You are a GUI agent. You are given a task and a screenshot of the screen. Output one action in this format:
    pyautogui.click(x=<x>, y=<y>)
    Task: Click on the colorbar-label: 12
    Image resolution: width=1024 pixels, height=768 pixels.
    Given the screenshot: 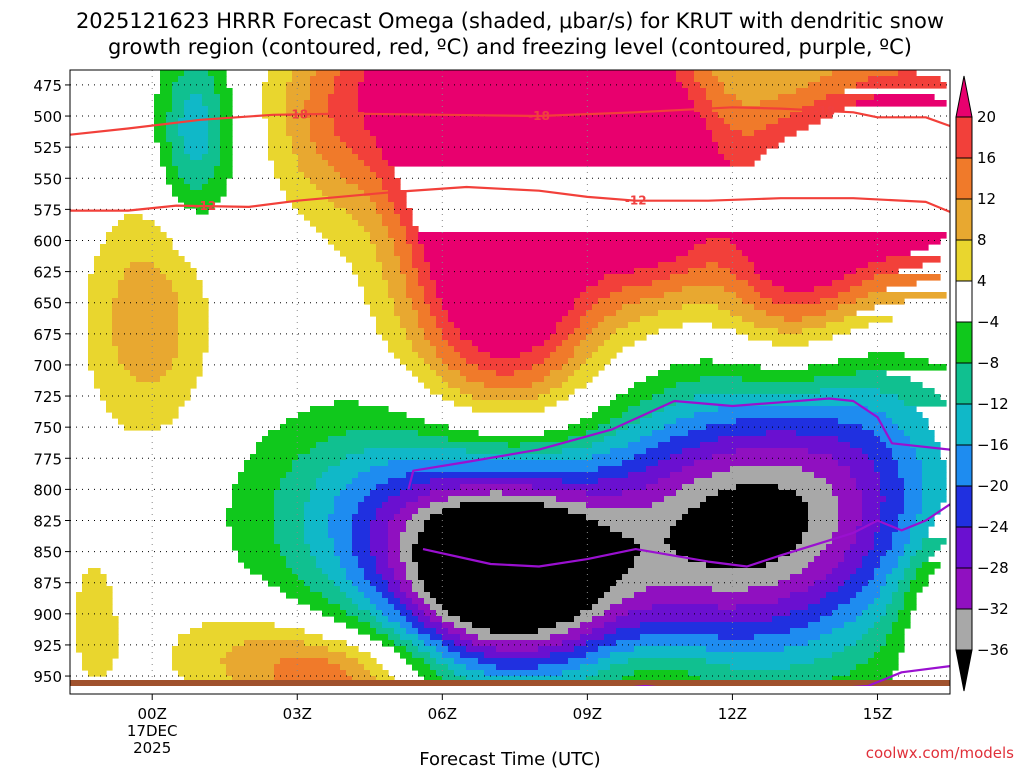 What is the action you would take?
    pyautogui.click(x=986, y=199)
    